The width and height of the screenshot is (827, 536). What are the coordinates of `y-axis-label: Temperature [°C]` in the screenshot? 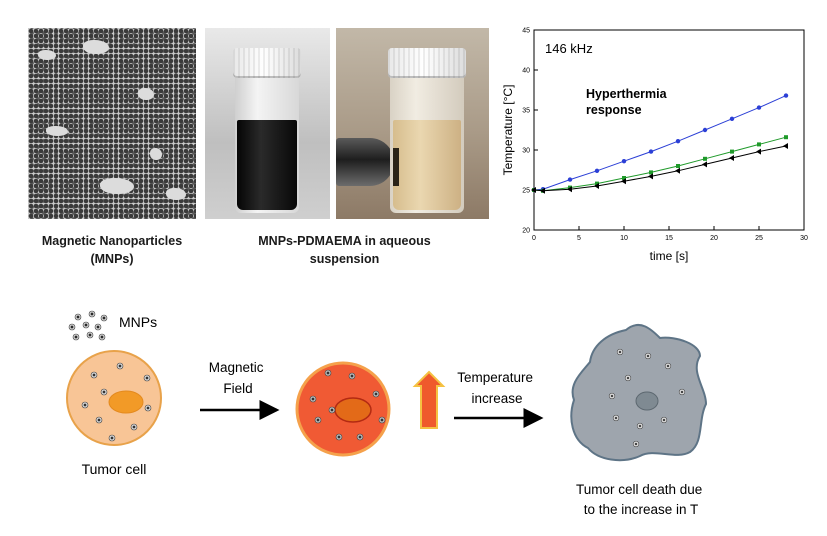 It's located at (508, 130).